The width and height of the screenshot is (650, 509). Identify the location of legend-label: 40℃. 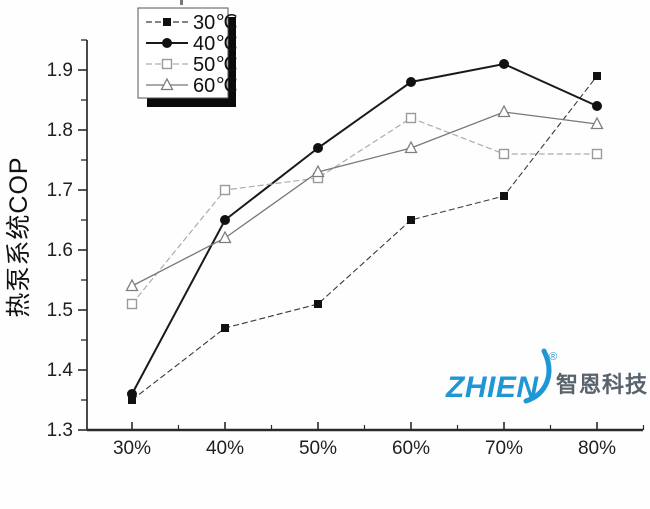
(215, 44).